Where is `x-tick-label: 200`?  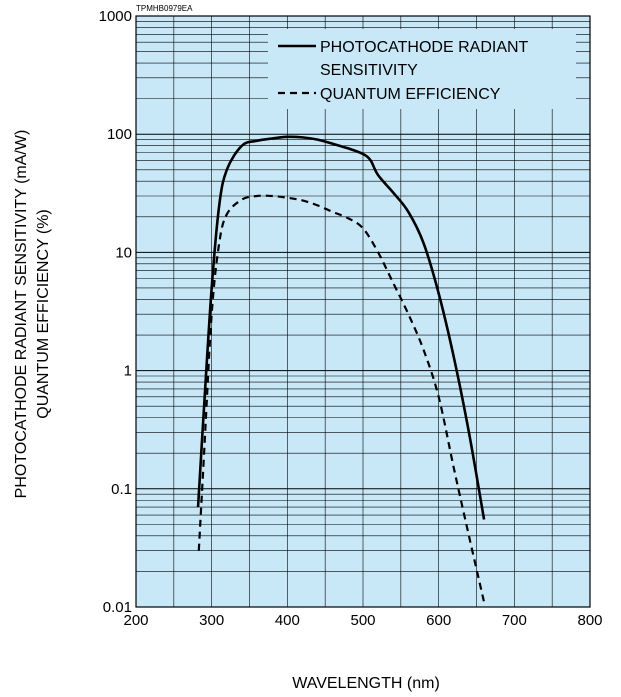 x-tick-label: 200 is located at coordinates (135, 620).